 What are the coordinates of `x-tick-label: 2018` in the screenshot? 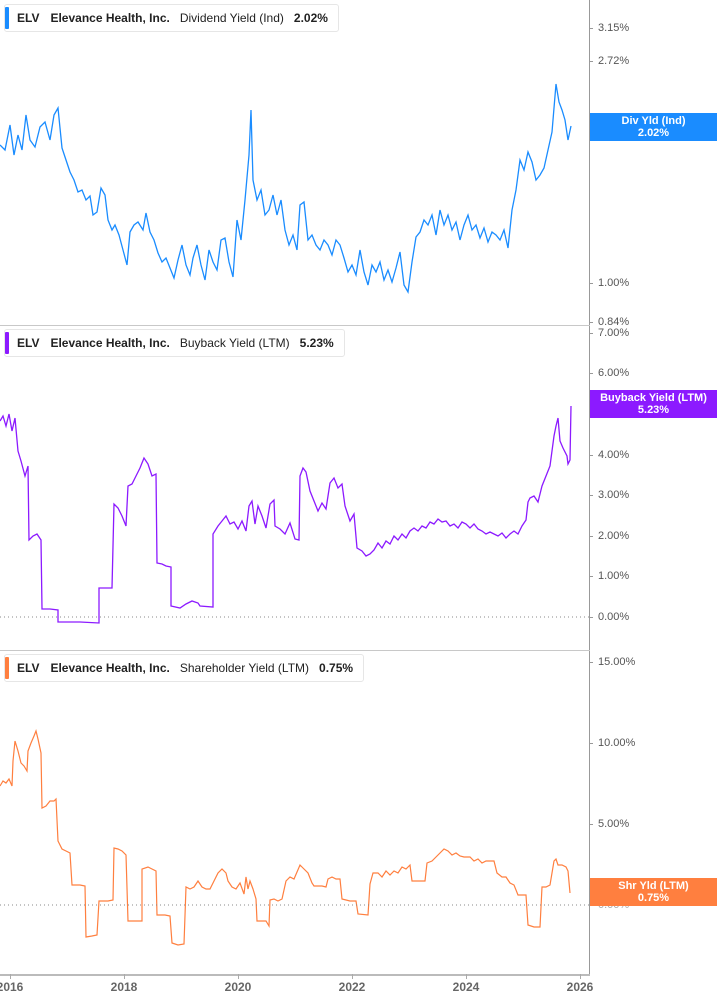 It's located at (124, 987).